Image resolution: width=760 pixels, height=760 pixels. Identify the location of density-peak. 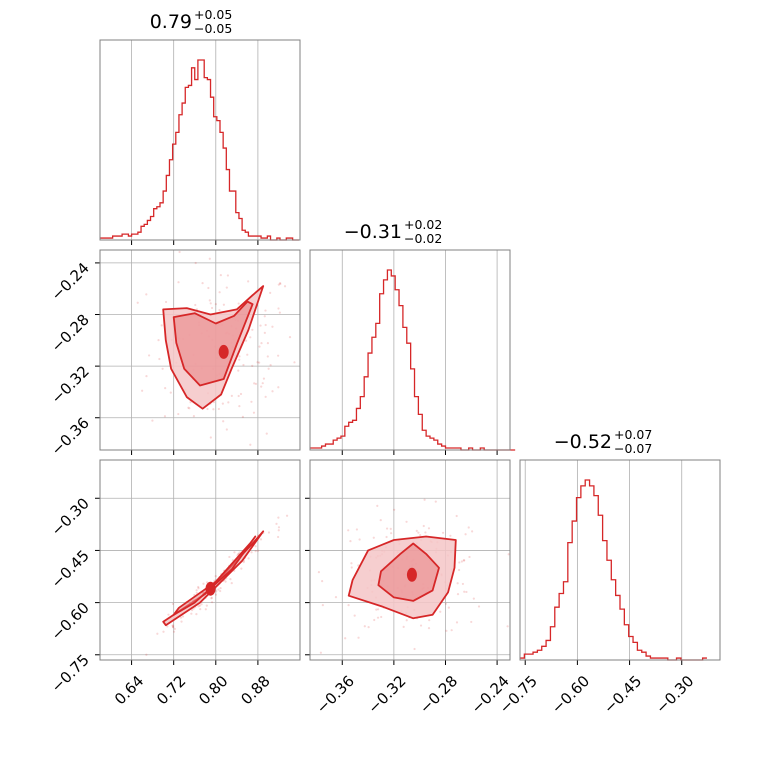
(210, 588).